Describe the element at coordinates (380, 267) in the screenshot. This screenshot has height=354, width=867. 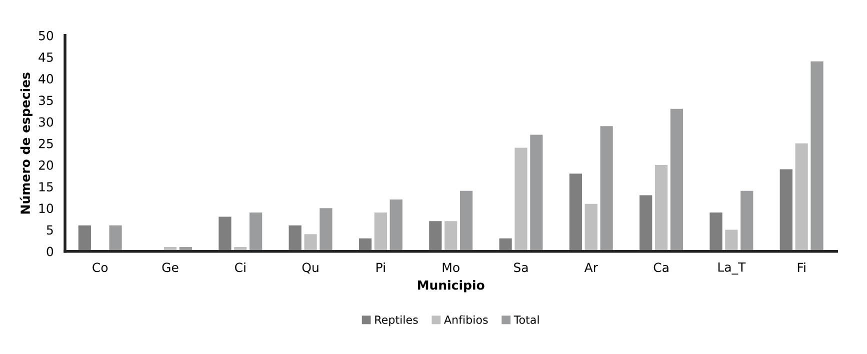
I see `x-tick-label: Pi` at that location.